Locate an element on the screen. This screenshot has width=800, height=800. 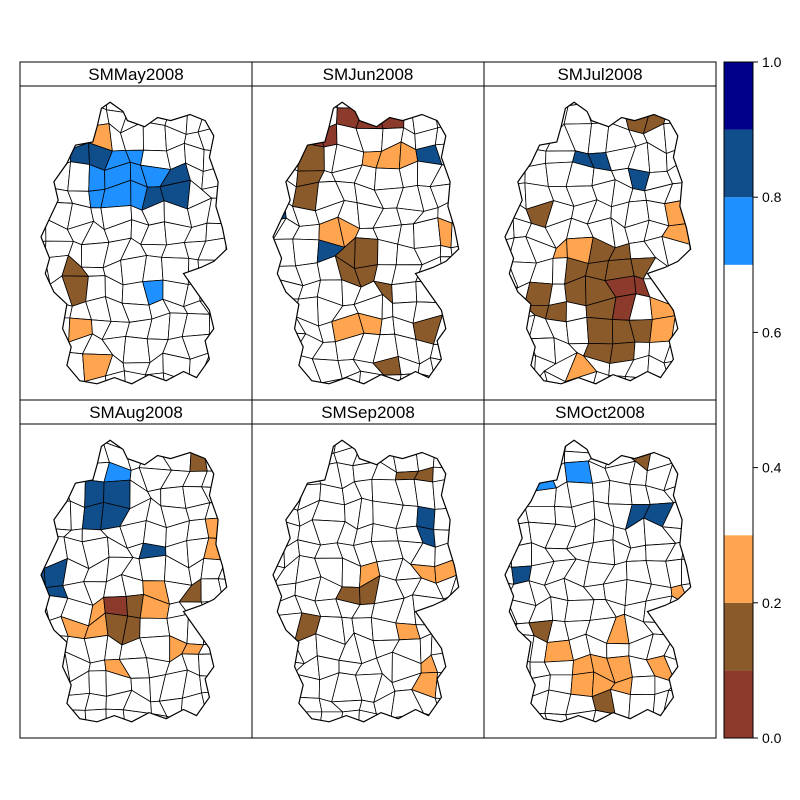
panel-title: SMJul2008 is located at coordinates (599, 74).